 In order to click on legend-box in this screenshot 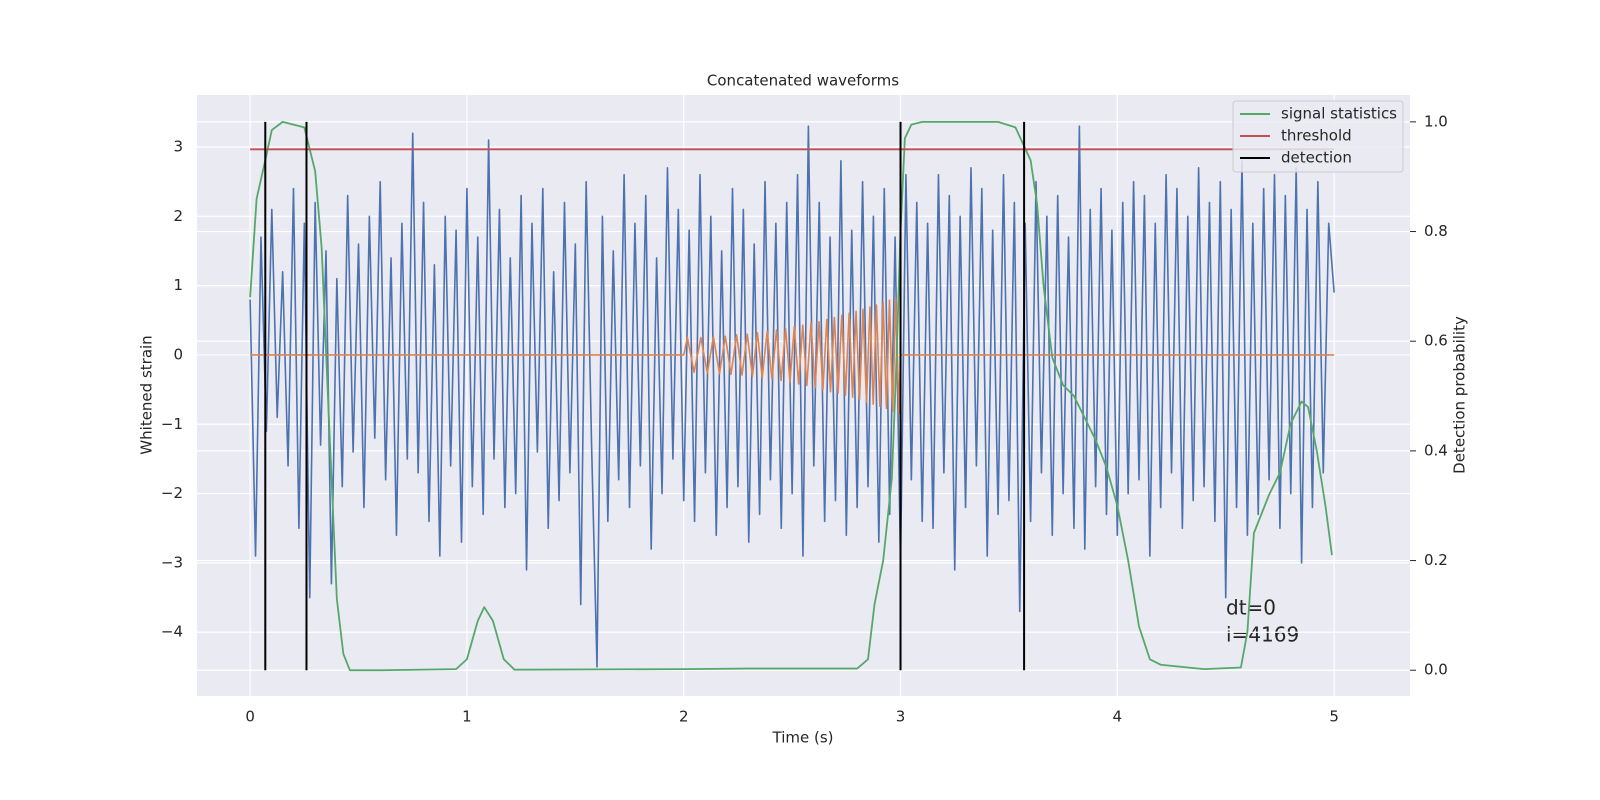, I will do `click(1318, 136)`.